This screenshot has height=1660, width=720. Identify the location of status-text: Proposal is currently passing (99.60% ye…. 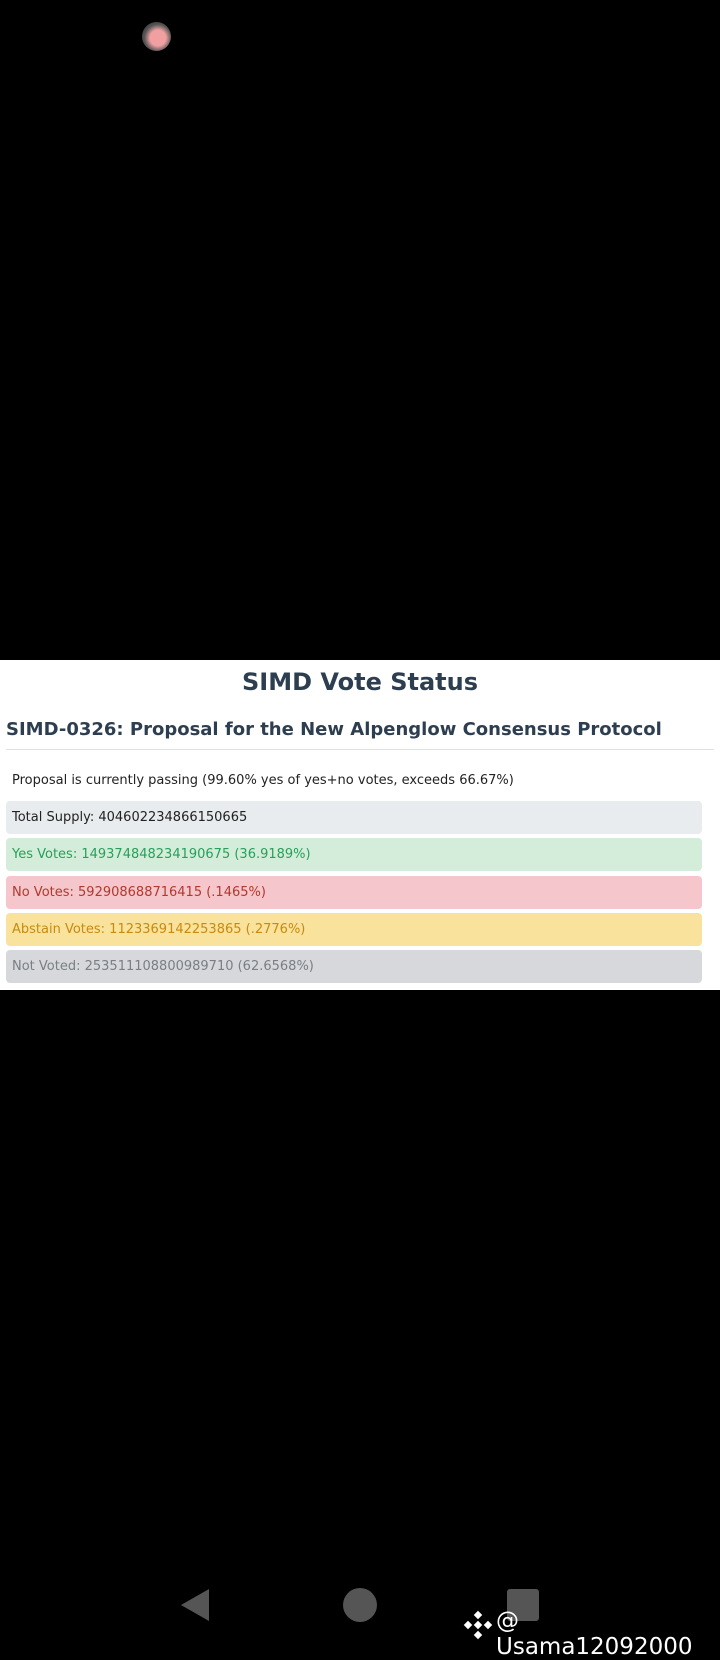
(263, 780).